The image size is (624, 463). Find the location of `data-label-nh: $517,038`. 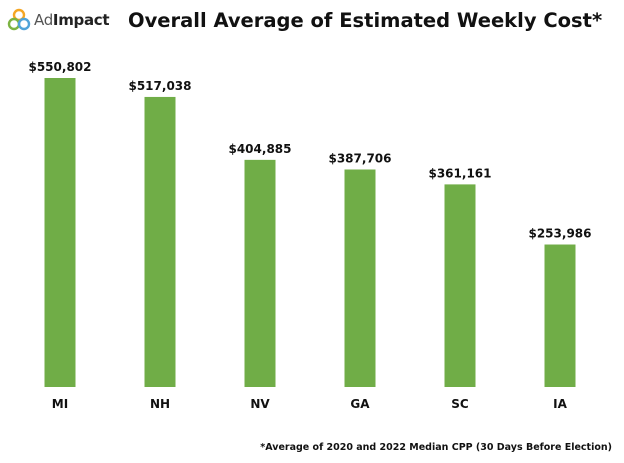

data-label-nh: $517,038 is located at coordinates (159, 86).